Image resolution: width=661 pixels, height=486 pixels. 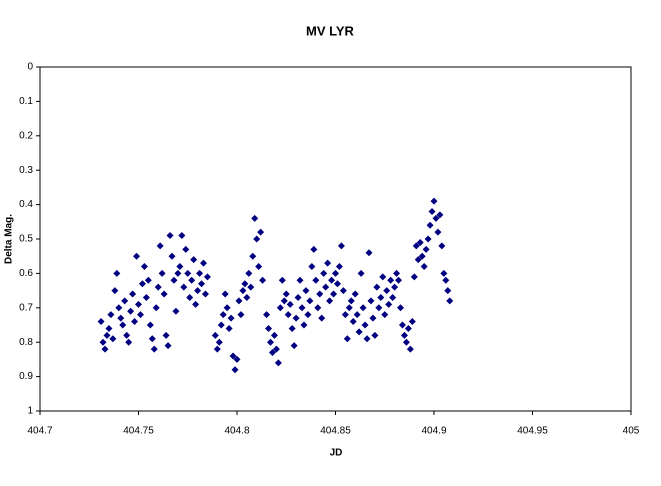 I want to click on x-axis-label: JD, so click(x=336, y=453).